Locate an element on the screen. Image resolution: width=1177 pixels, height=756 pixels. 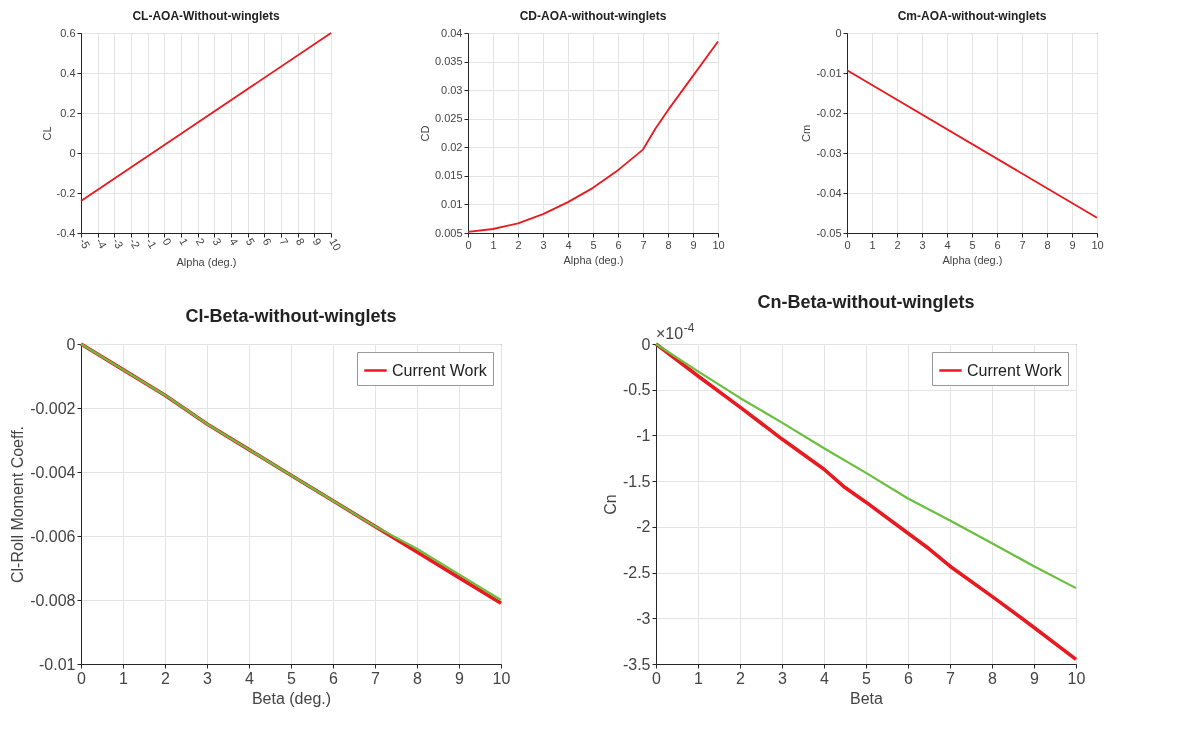
y-tick-label: -0.008 is located at coordinates (53, 600).